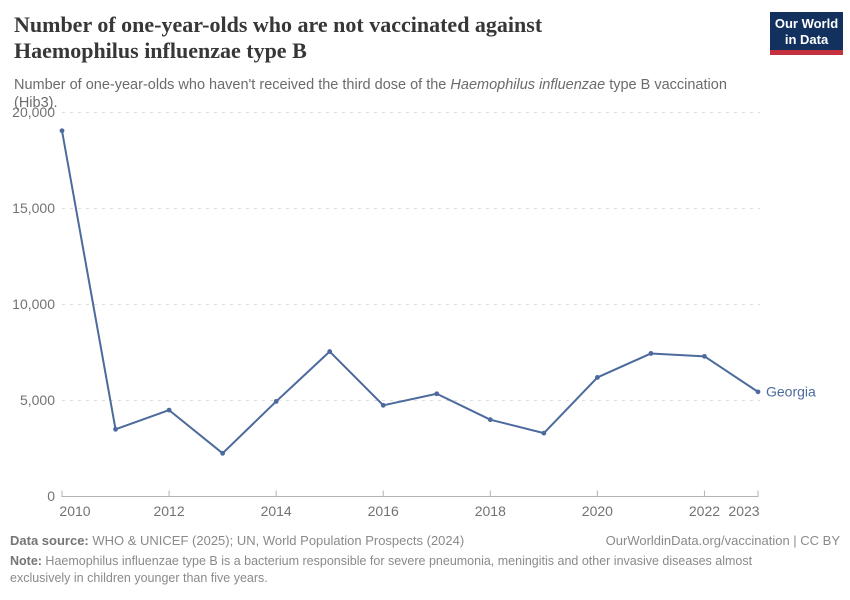 The height and width of the screenshot is (600, 850). Describe the element at coordinates (33, 112) in the screenshot. I see `y-tick-label: 20,000` at that location.